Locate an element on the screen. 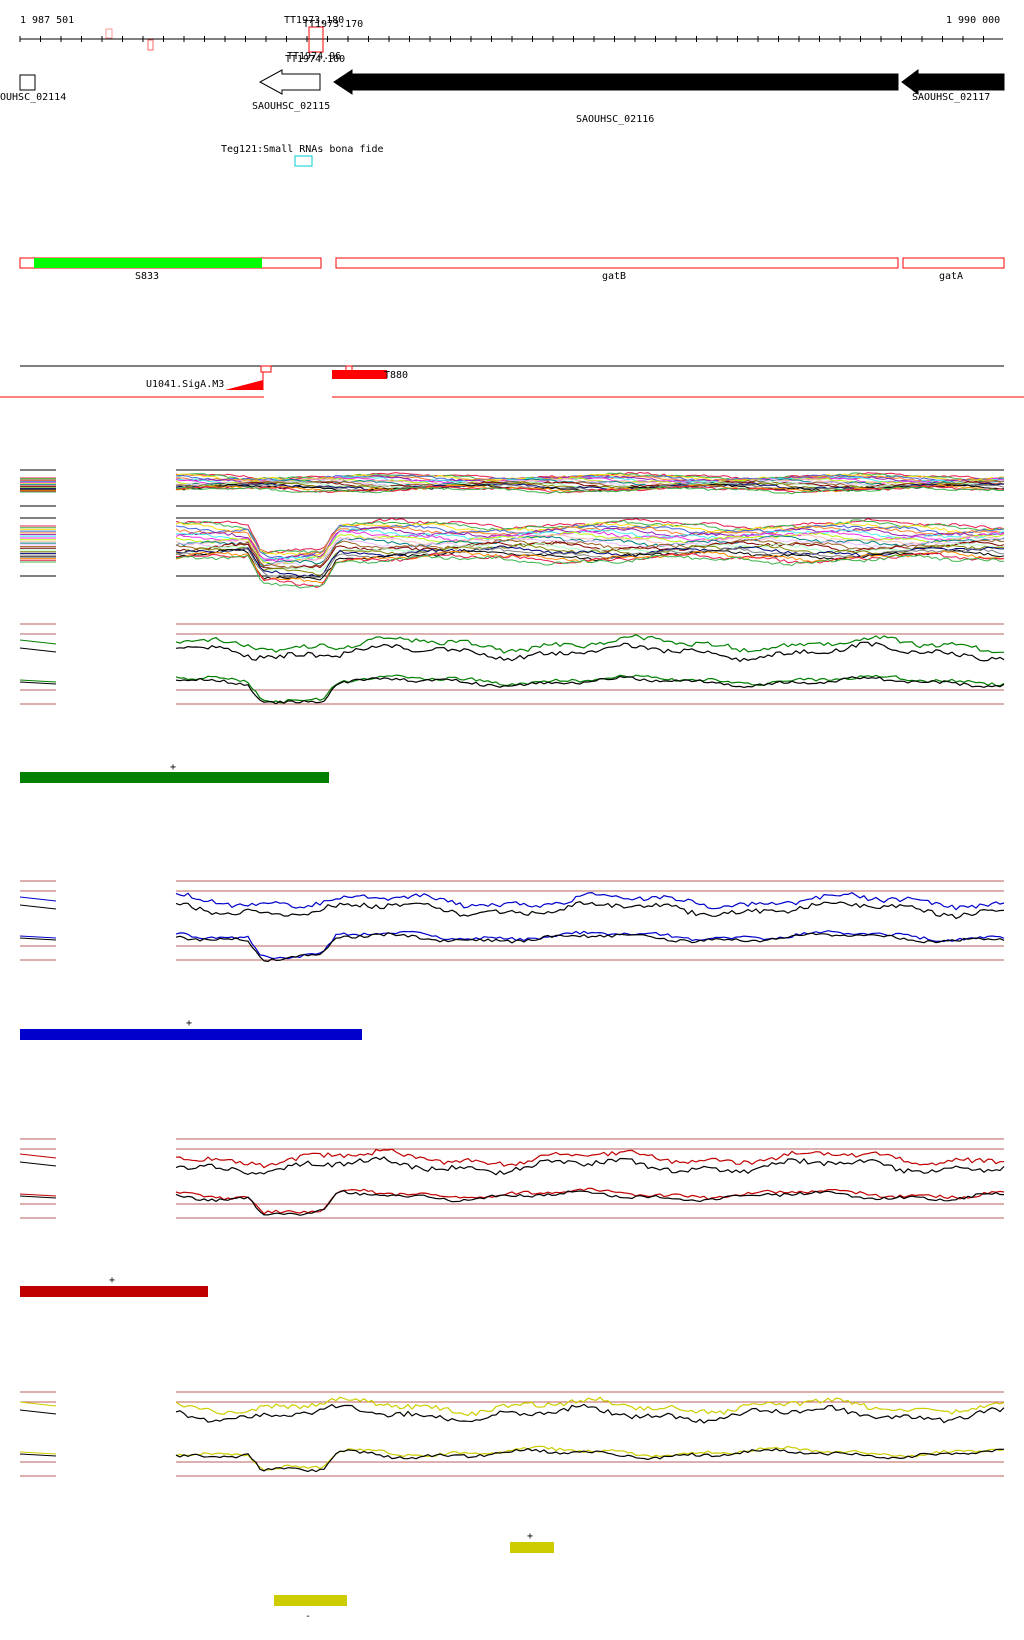 The height and width of the screenshot is (1640, 1024). tss-mark is located at coordinates (266, 369).